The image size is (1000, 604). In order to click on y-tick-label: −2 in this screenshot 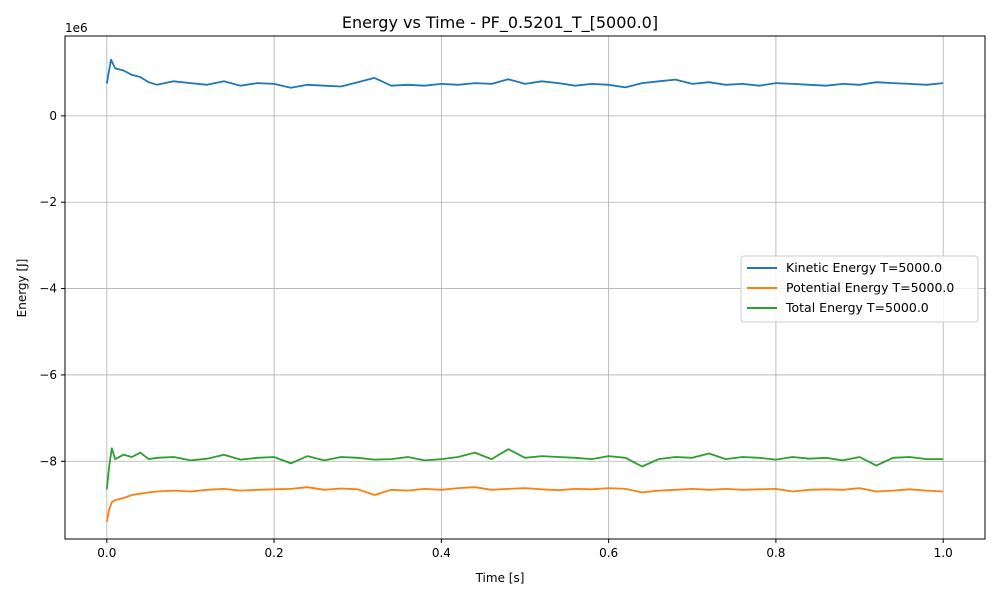, I will do `click(48, 202)`.